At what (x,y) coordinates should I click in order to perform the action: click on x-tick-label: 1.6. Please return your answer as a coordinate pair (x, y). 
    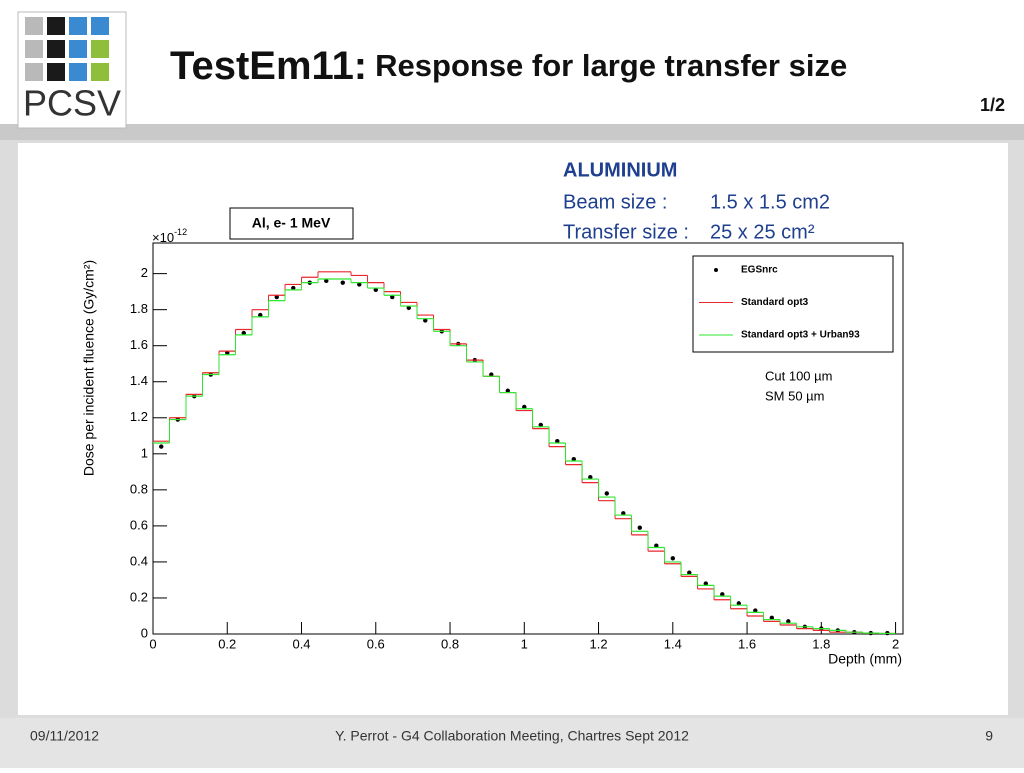
    Looking at the image, I should click on (747, 643).